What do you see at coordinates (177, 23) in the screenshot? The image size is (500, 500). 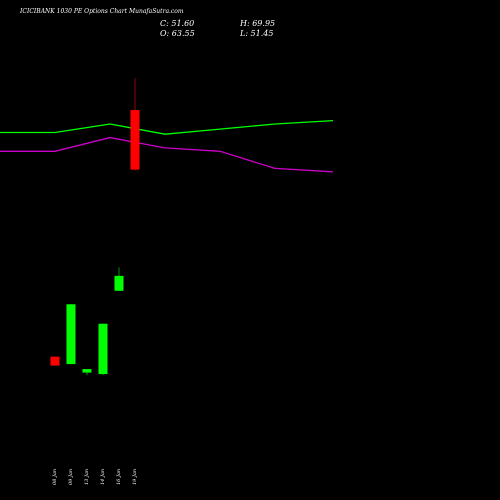 I see `close-label: C: 51.60` at bounding box center [177, 23].